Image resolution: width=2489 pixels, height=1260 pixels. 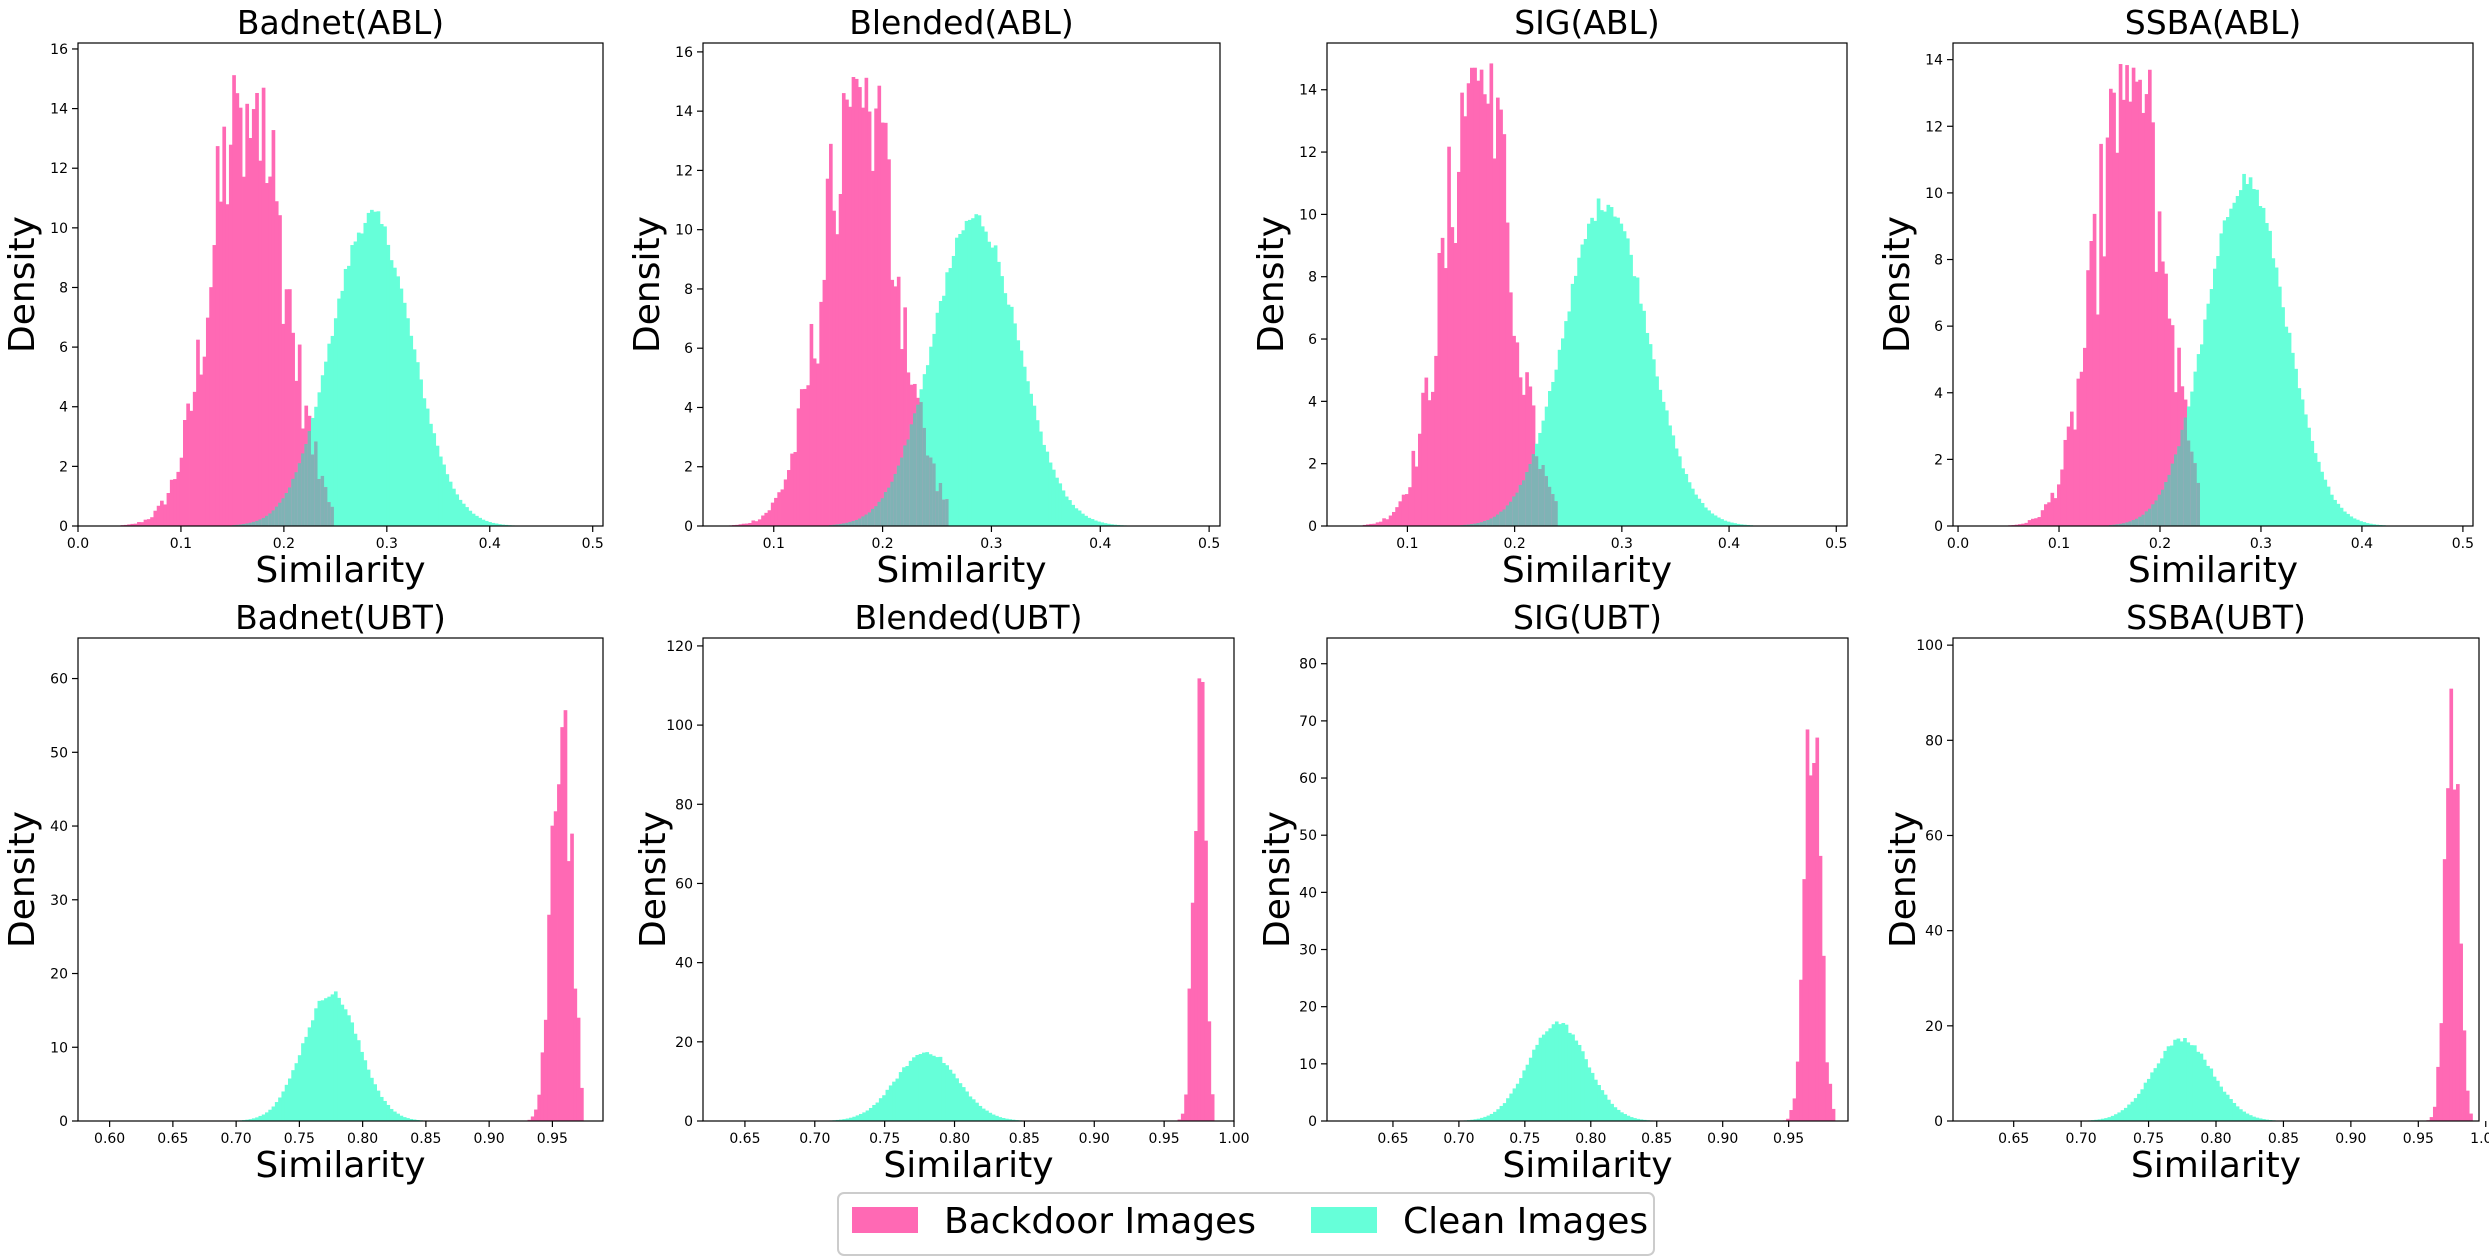 I want to click on y-tick-label: 4, so click(x=1938, y=394).